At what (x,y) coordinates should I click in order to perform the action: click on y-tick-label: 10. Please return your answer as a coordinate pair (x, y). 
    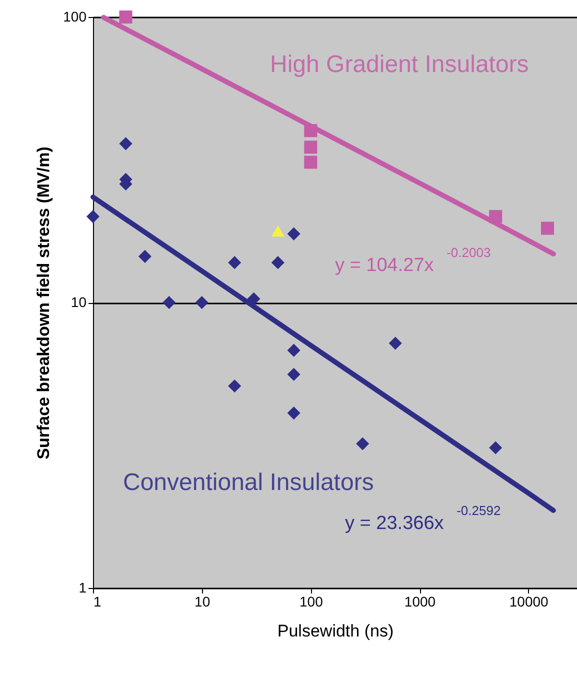
    Looking at the image, I should click on (78, 302).